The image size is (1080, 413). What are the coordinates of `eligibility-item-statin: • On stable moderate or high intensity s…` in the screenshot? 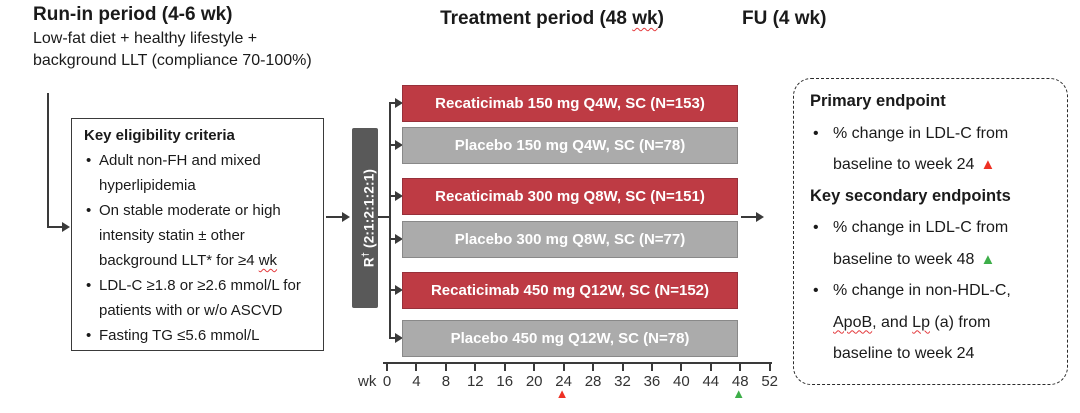 It's located at (199, 235).